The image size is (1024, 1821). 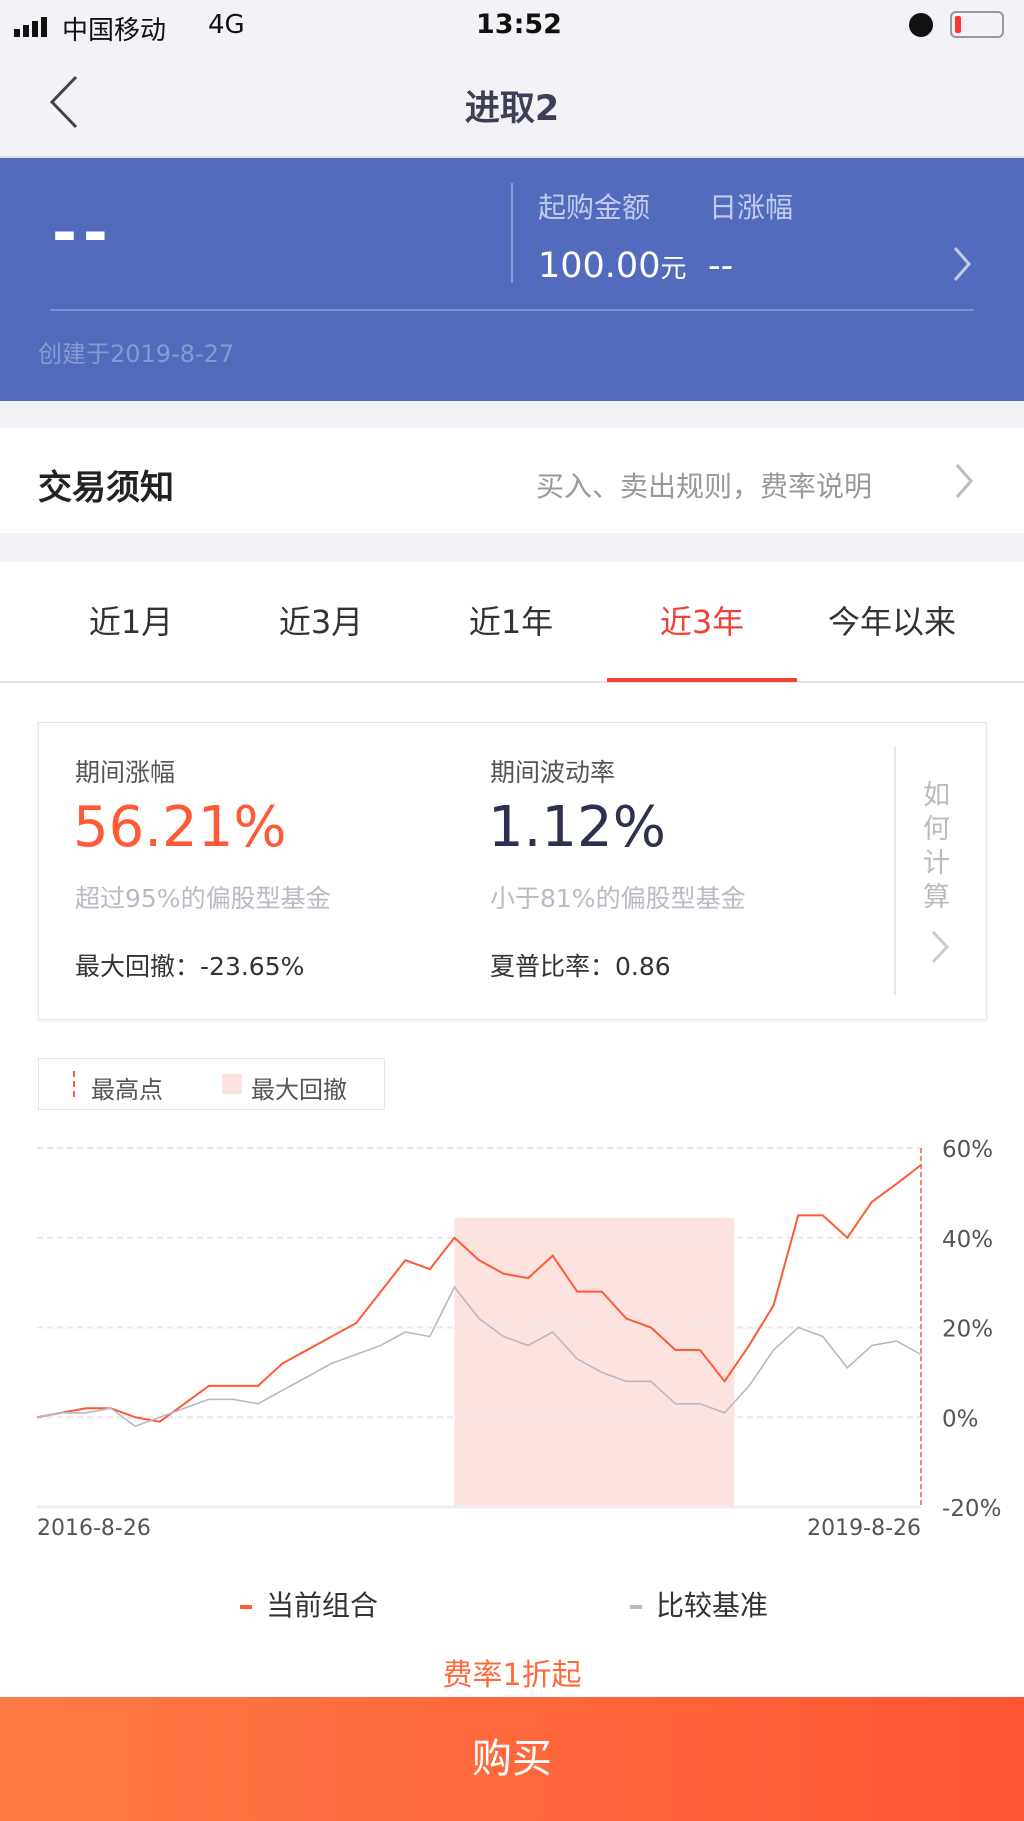 I want to click on return-label: 期间涨幅, so click(x=125, y=772).